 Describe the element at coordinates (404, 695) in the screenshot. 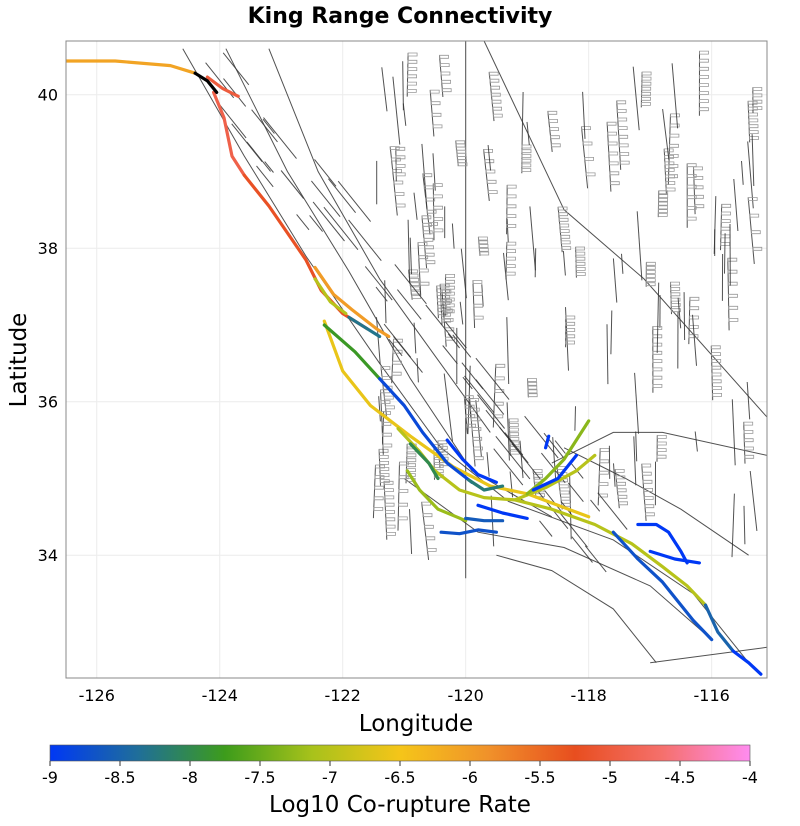

I see `x-axis-ticks: -126 -124 -122 -120 -118 -116` at that location.